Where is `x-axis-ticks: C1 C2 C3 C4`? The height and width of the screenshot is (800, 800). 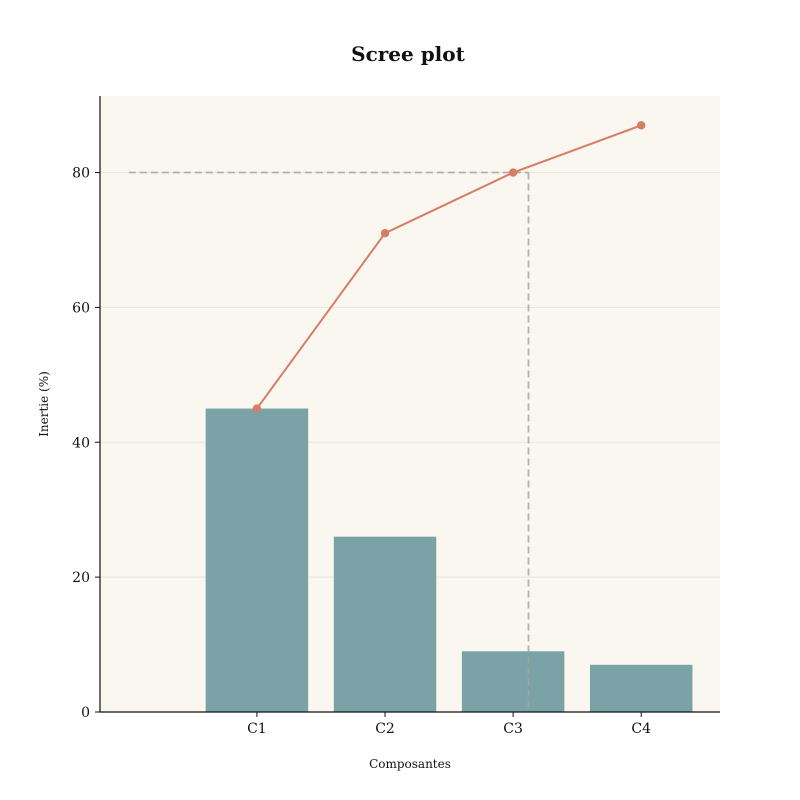
x-axis-ticks: C1 C2 C3 C4 is located at coordinates (449, 724).